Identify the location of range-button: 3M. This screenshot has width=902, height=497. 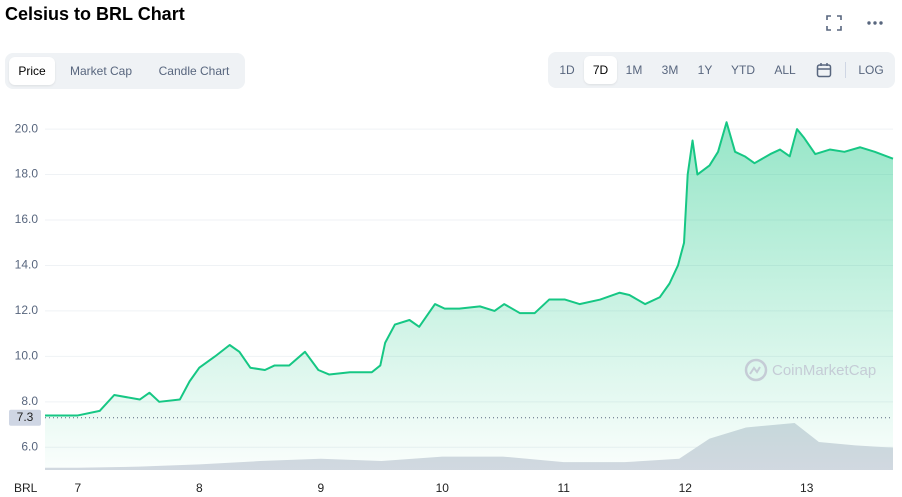
(670, 70).